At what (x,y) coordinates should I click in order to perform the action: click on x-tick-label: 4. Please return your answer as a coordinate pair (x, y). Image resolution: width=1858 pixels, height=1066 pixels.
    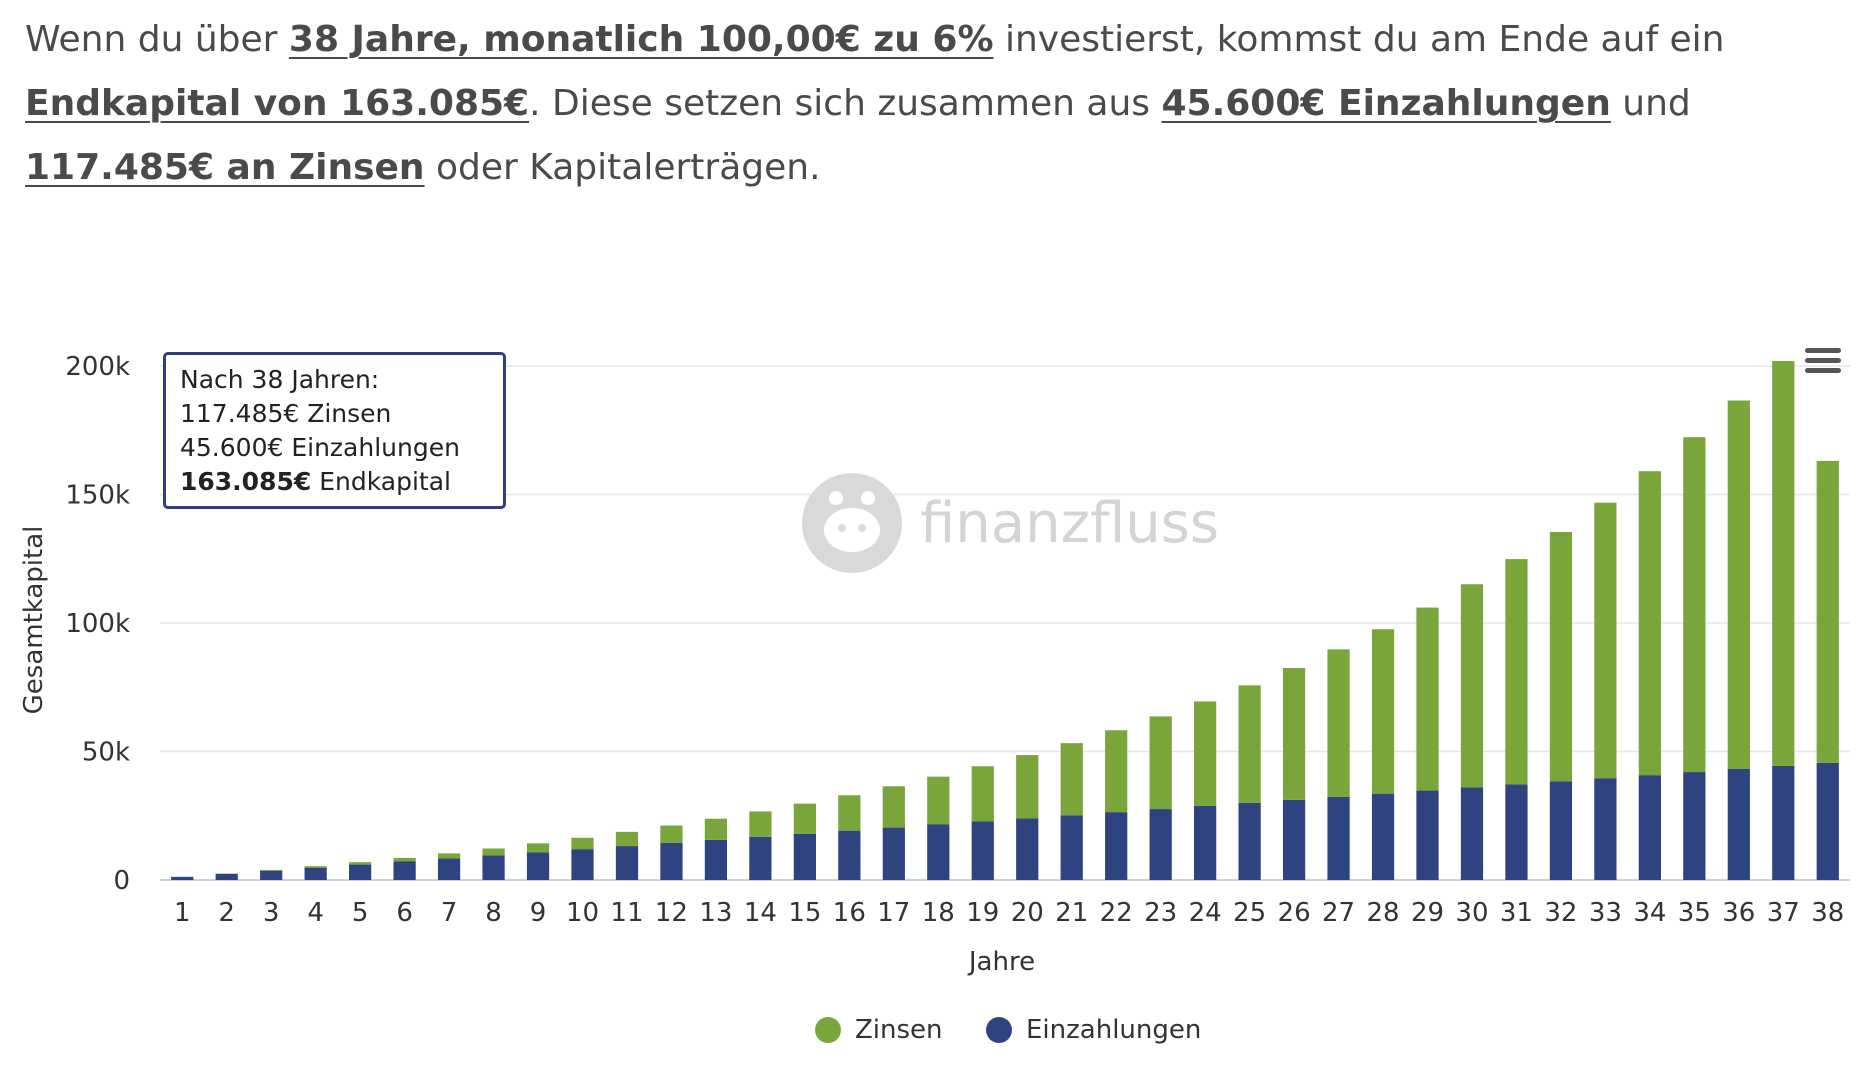
    Looking at the image, I should click on (315, 913).